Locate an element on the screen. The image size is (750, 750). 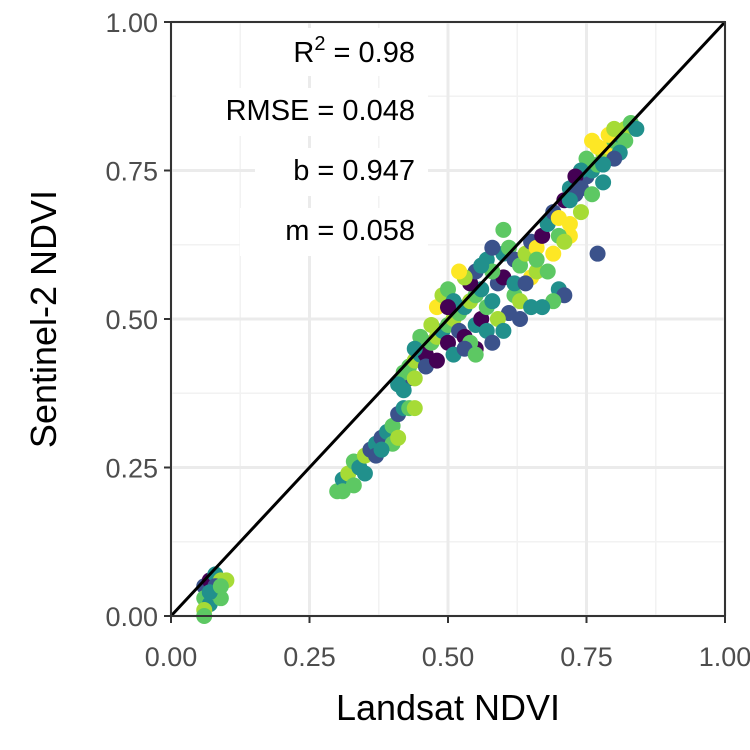
x-axis-title: Landsat NDVI is located at coordinates (448, 707).